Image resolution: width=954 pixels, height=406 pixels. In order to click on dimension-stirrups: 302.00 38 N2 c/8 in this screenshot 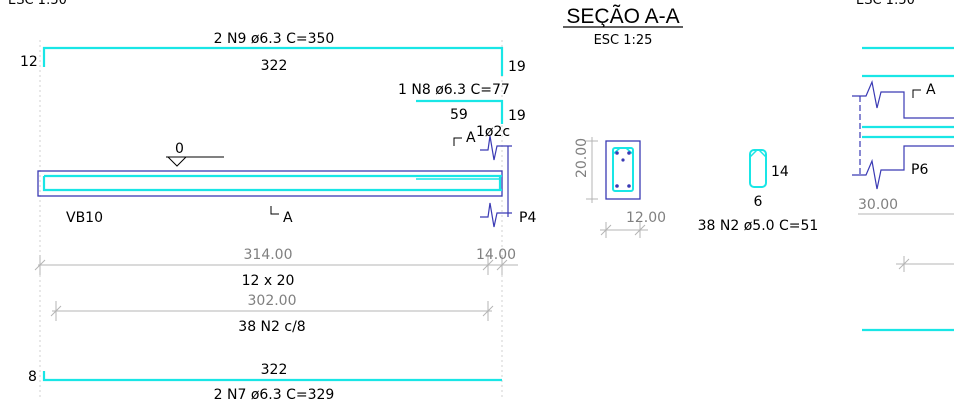, I will do `click(272, 314)`.